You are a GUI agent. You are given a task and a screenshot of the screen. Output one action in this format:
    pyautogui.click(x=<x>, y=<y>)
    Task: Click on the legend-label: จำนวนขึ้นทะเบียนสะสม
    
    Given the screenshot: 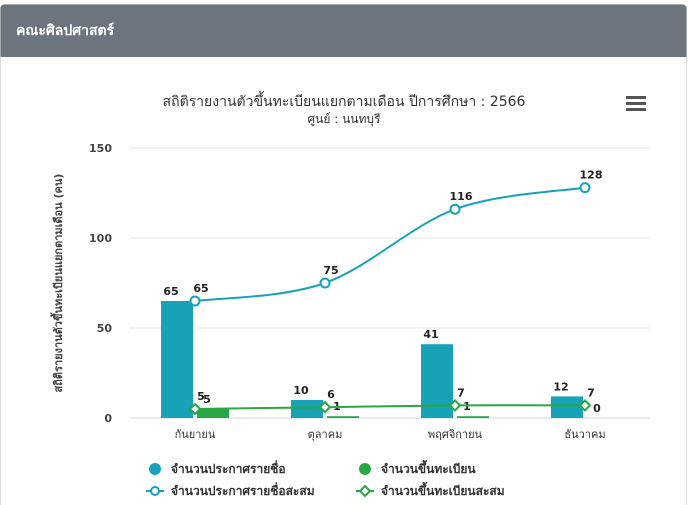 What is the action you would take?
    pyautogui.click(x=443, y=489)
    